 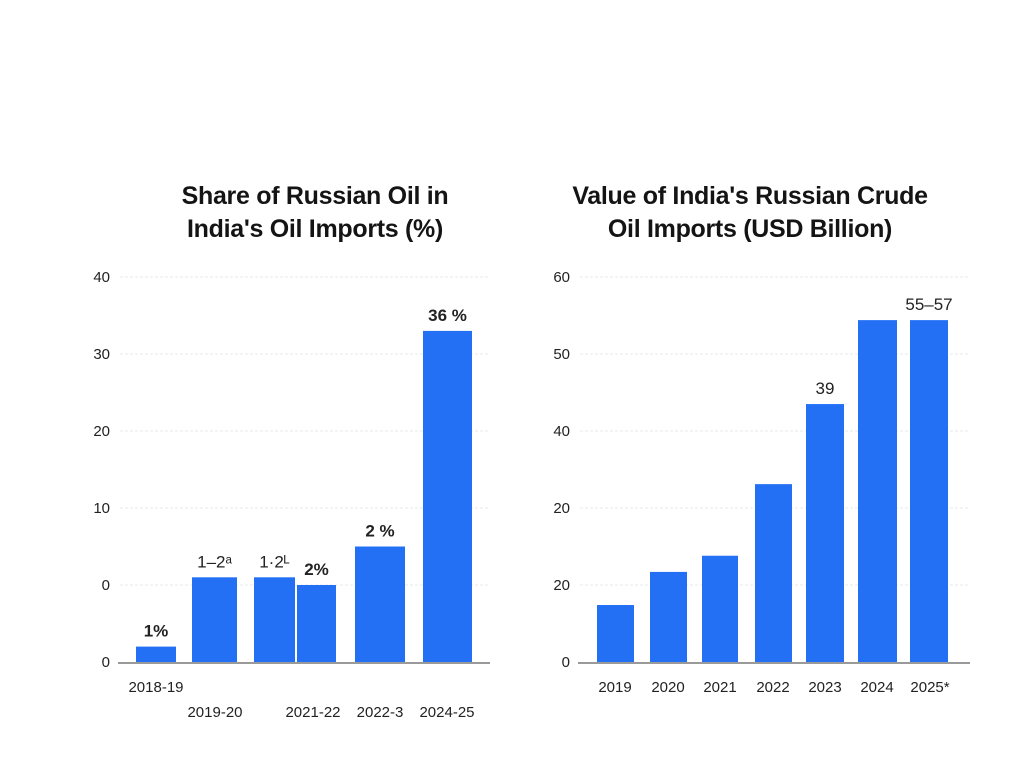 I want to click on x-tick-label: 2025*, so click(x=929, y=687).